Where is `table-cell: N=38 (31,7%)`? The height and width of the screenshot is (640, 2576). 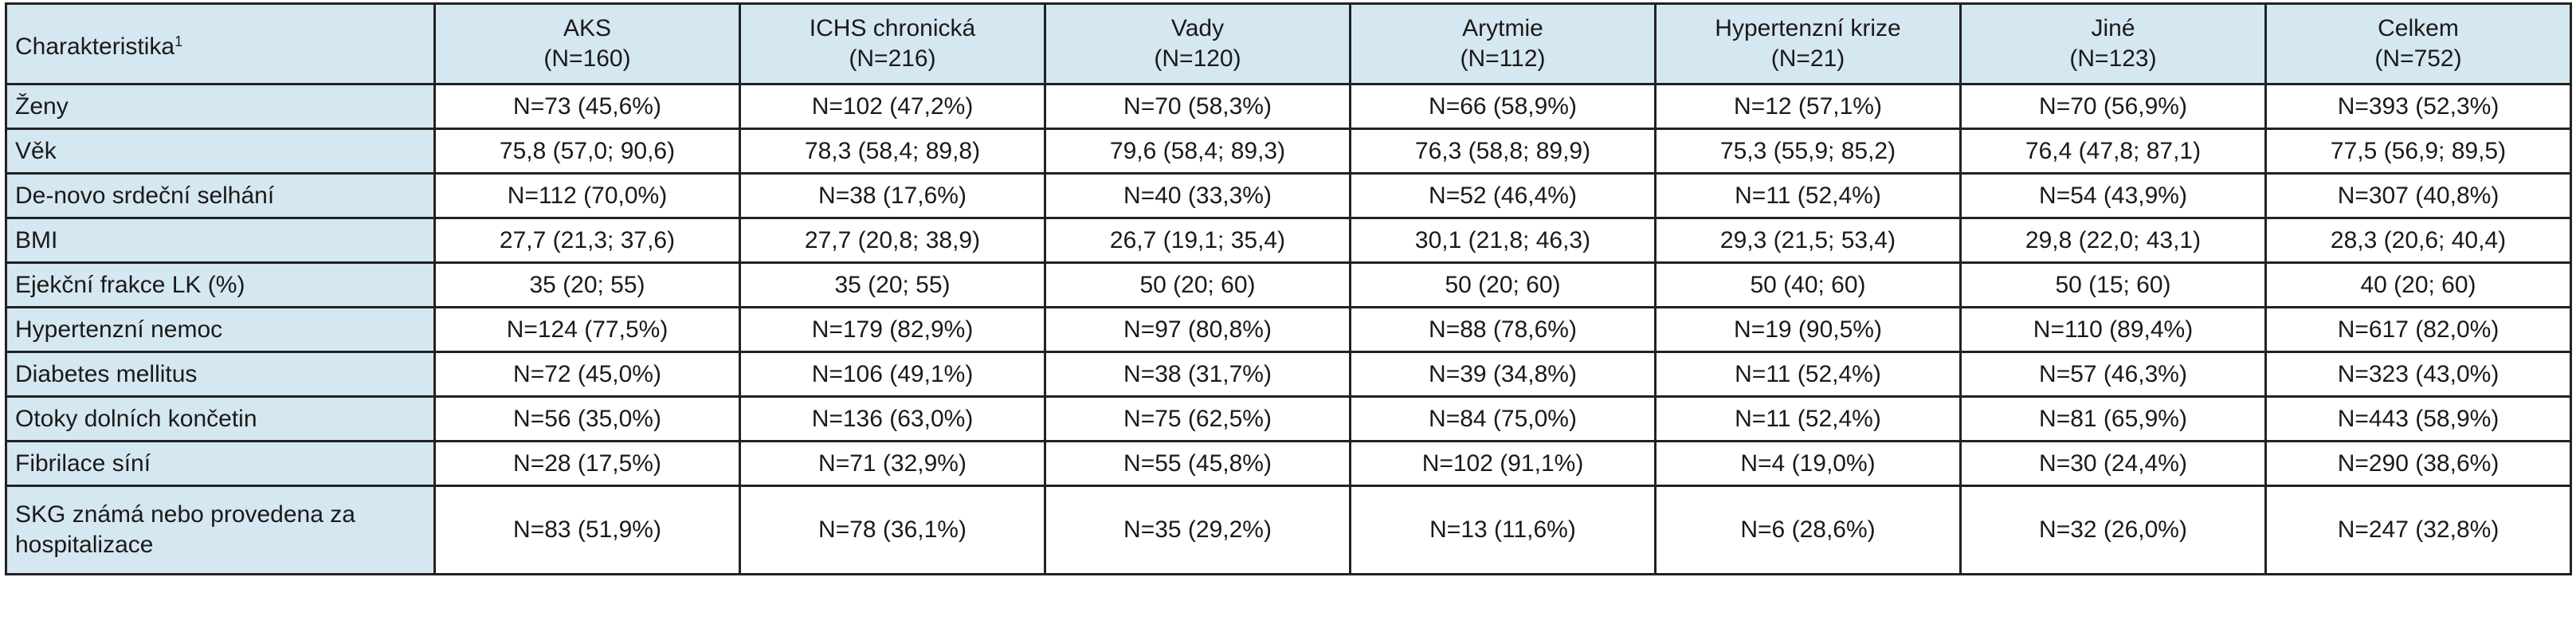
table-cell: N=38 (31,7%) is located at coordinates (1197, 374).